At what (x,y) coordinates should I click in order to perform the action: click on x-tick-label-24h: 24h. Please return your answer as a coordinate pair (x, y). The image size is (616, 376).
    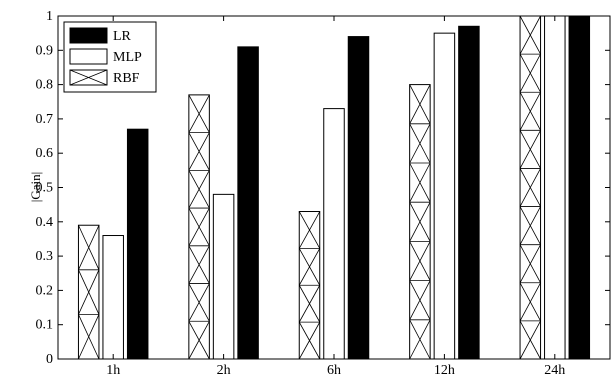
    Looking at the image, I should click on (554, 369).